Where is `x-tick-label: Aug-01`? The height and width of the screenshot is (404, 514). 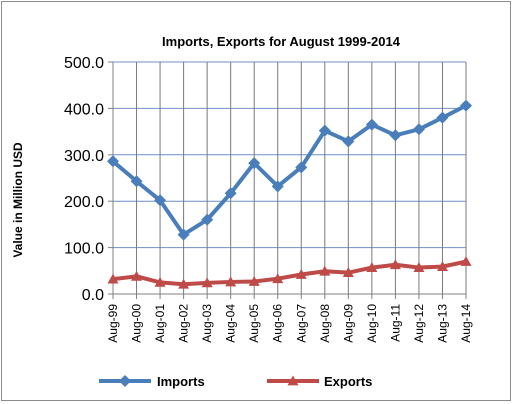
x-tick-label: Aug-01 is located at coordinates (160, 323).